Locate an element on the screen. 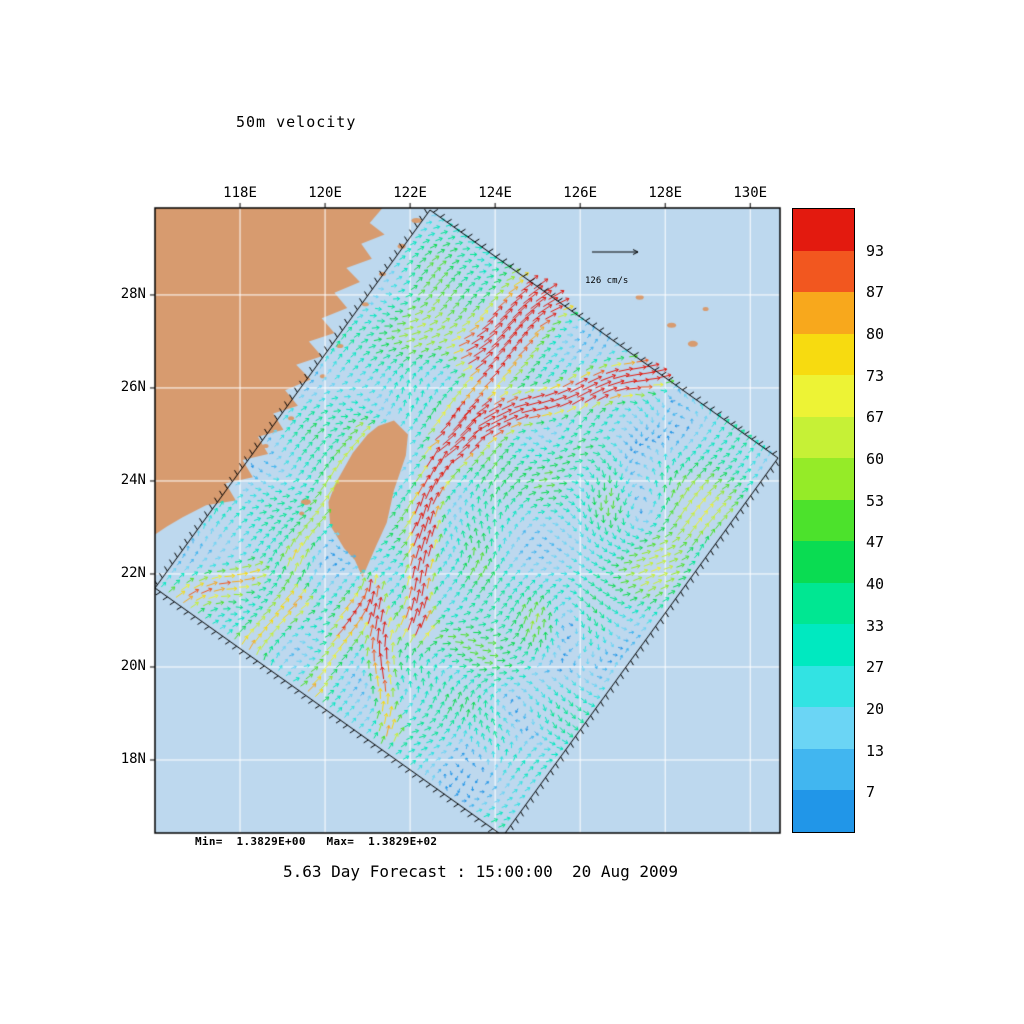 The height and width of the screenshot is (1024, 1024). reference-vector-label: 126 cm/s is located at coordinates (607, 281).